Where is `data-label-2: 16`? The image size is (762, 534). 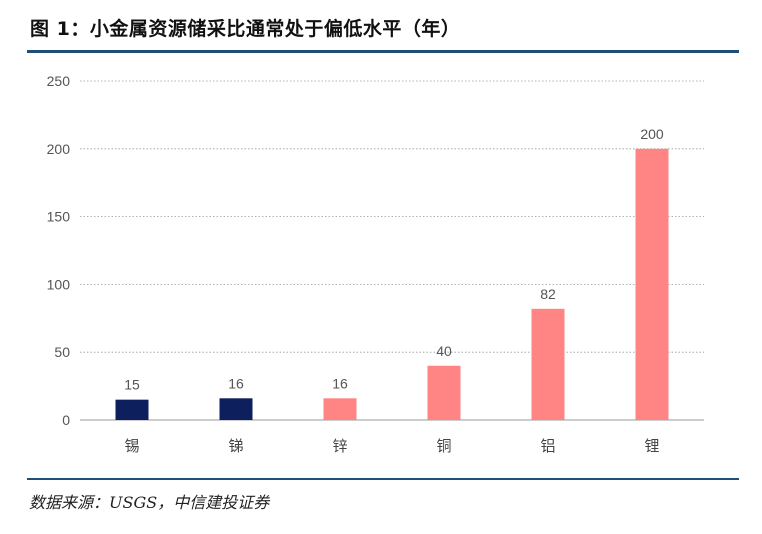 data-label-2: 16 is located at coordinates (340, 383).